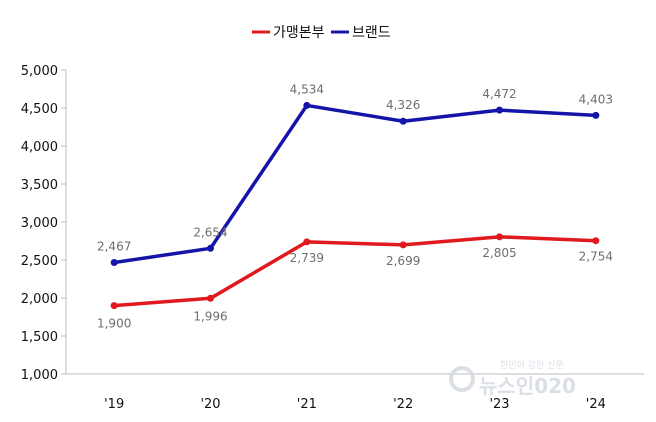 The width and height of the screenshot is (656, 422). I want to click on x-tick-labels: '19 '20 '21 '22 '23 '24, so click(355, 404).